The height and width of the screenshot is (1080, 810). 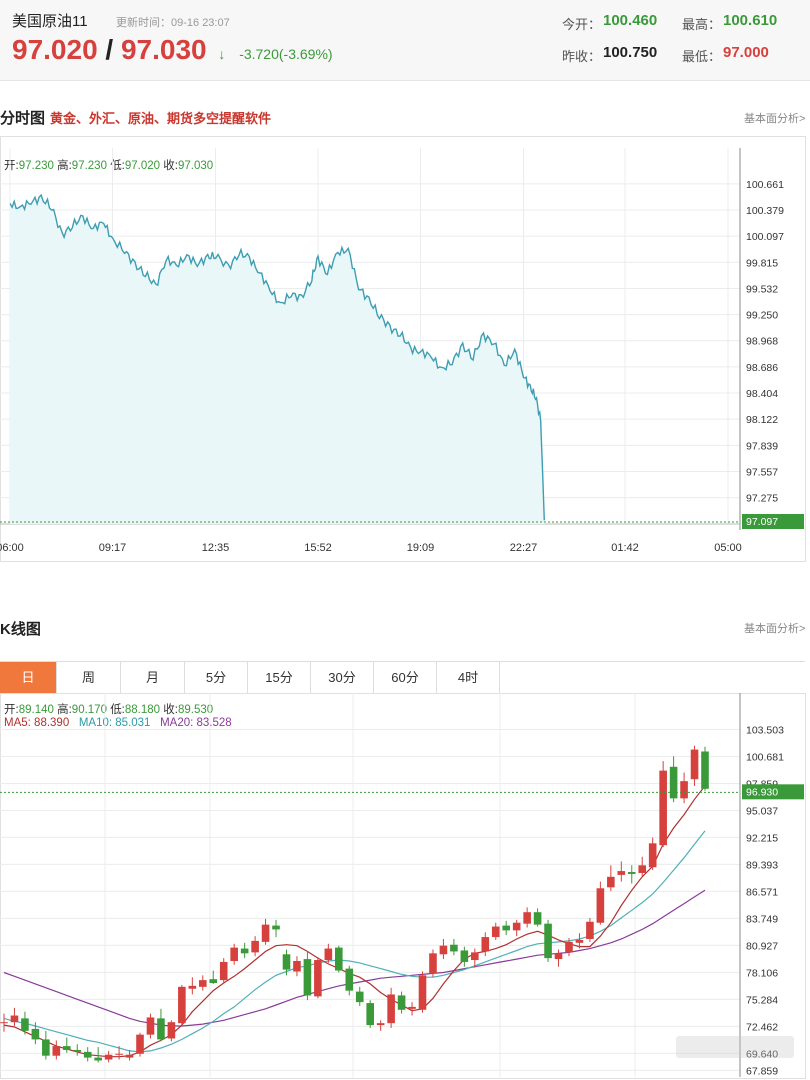 What do you see at coordinates (762, 522) in the screenshot?
I see `last-price-tag-text: 97.097` at bounding box center [762, 522].